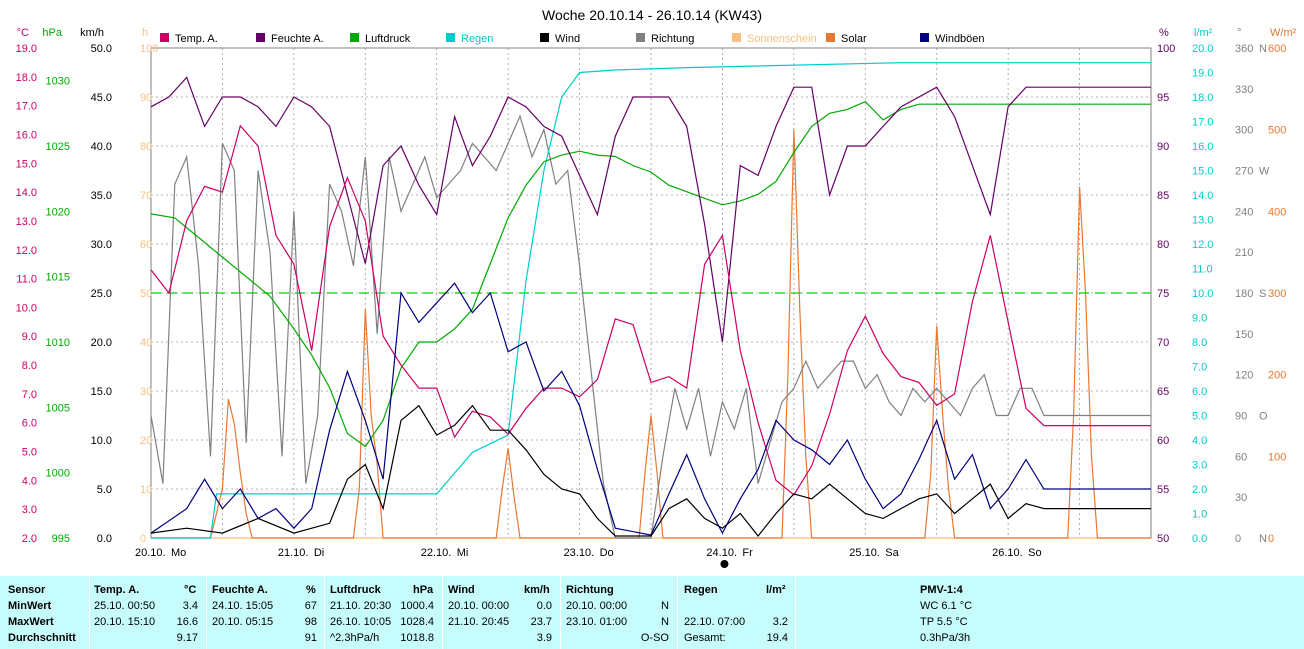  Describe the element at coordinates (1163, 245) in the screenshot. I see `humidity-tick-label: 80` at that location.